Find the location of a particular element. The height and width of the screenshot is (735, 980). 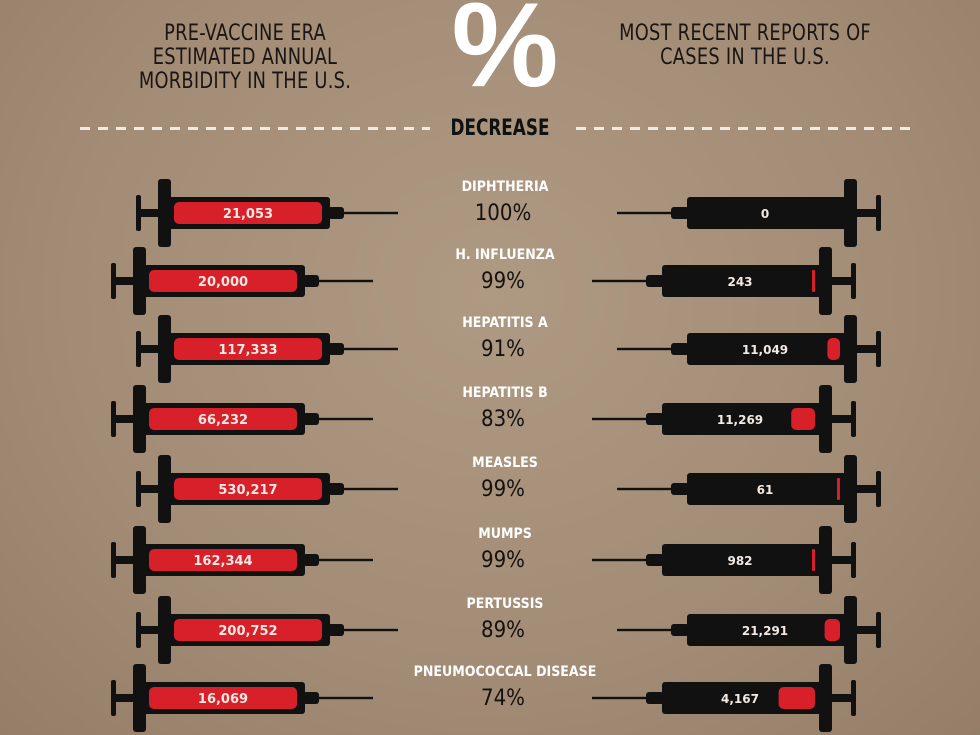

recent-cases-value: 61 is located at coordinates (765, 490).